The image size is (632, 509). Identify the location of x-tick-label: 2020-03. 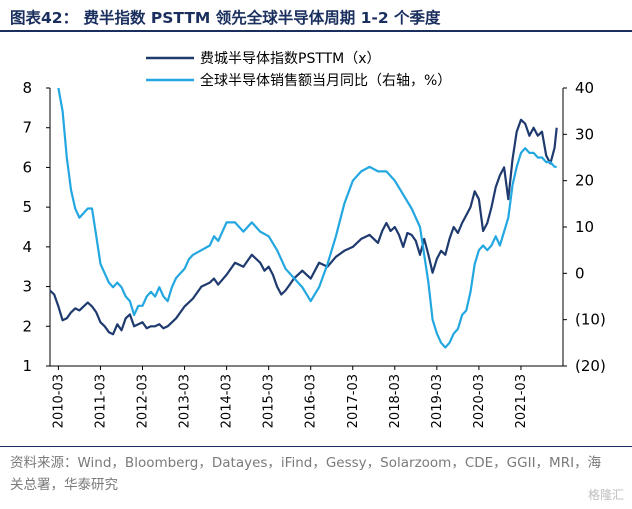
(479, 401).